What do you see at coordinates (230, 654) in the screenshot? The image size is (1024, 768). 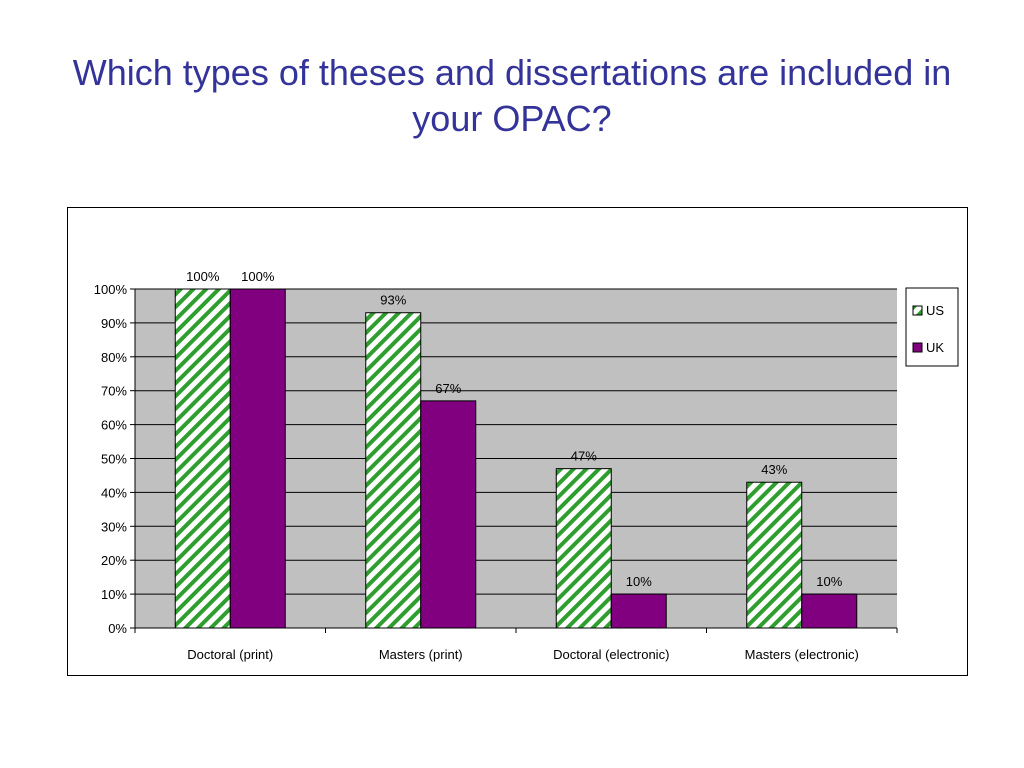 I see `category-label: Doctoral (print)` at bounding box center [230, 654].